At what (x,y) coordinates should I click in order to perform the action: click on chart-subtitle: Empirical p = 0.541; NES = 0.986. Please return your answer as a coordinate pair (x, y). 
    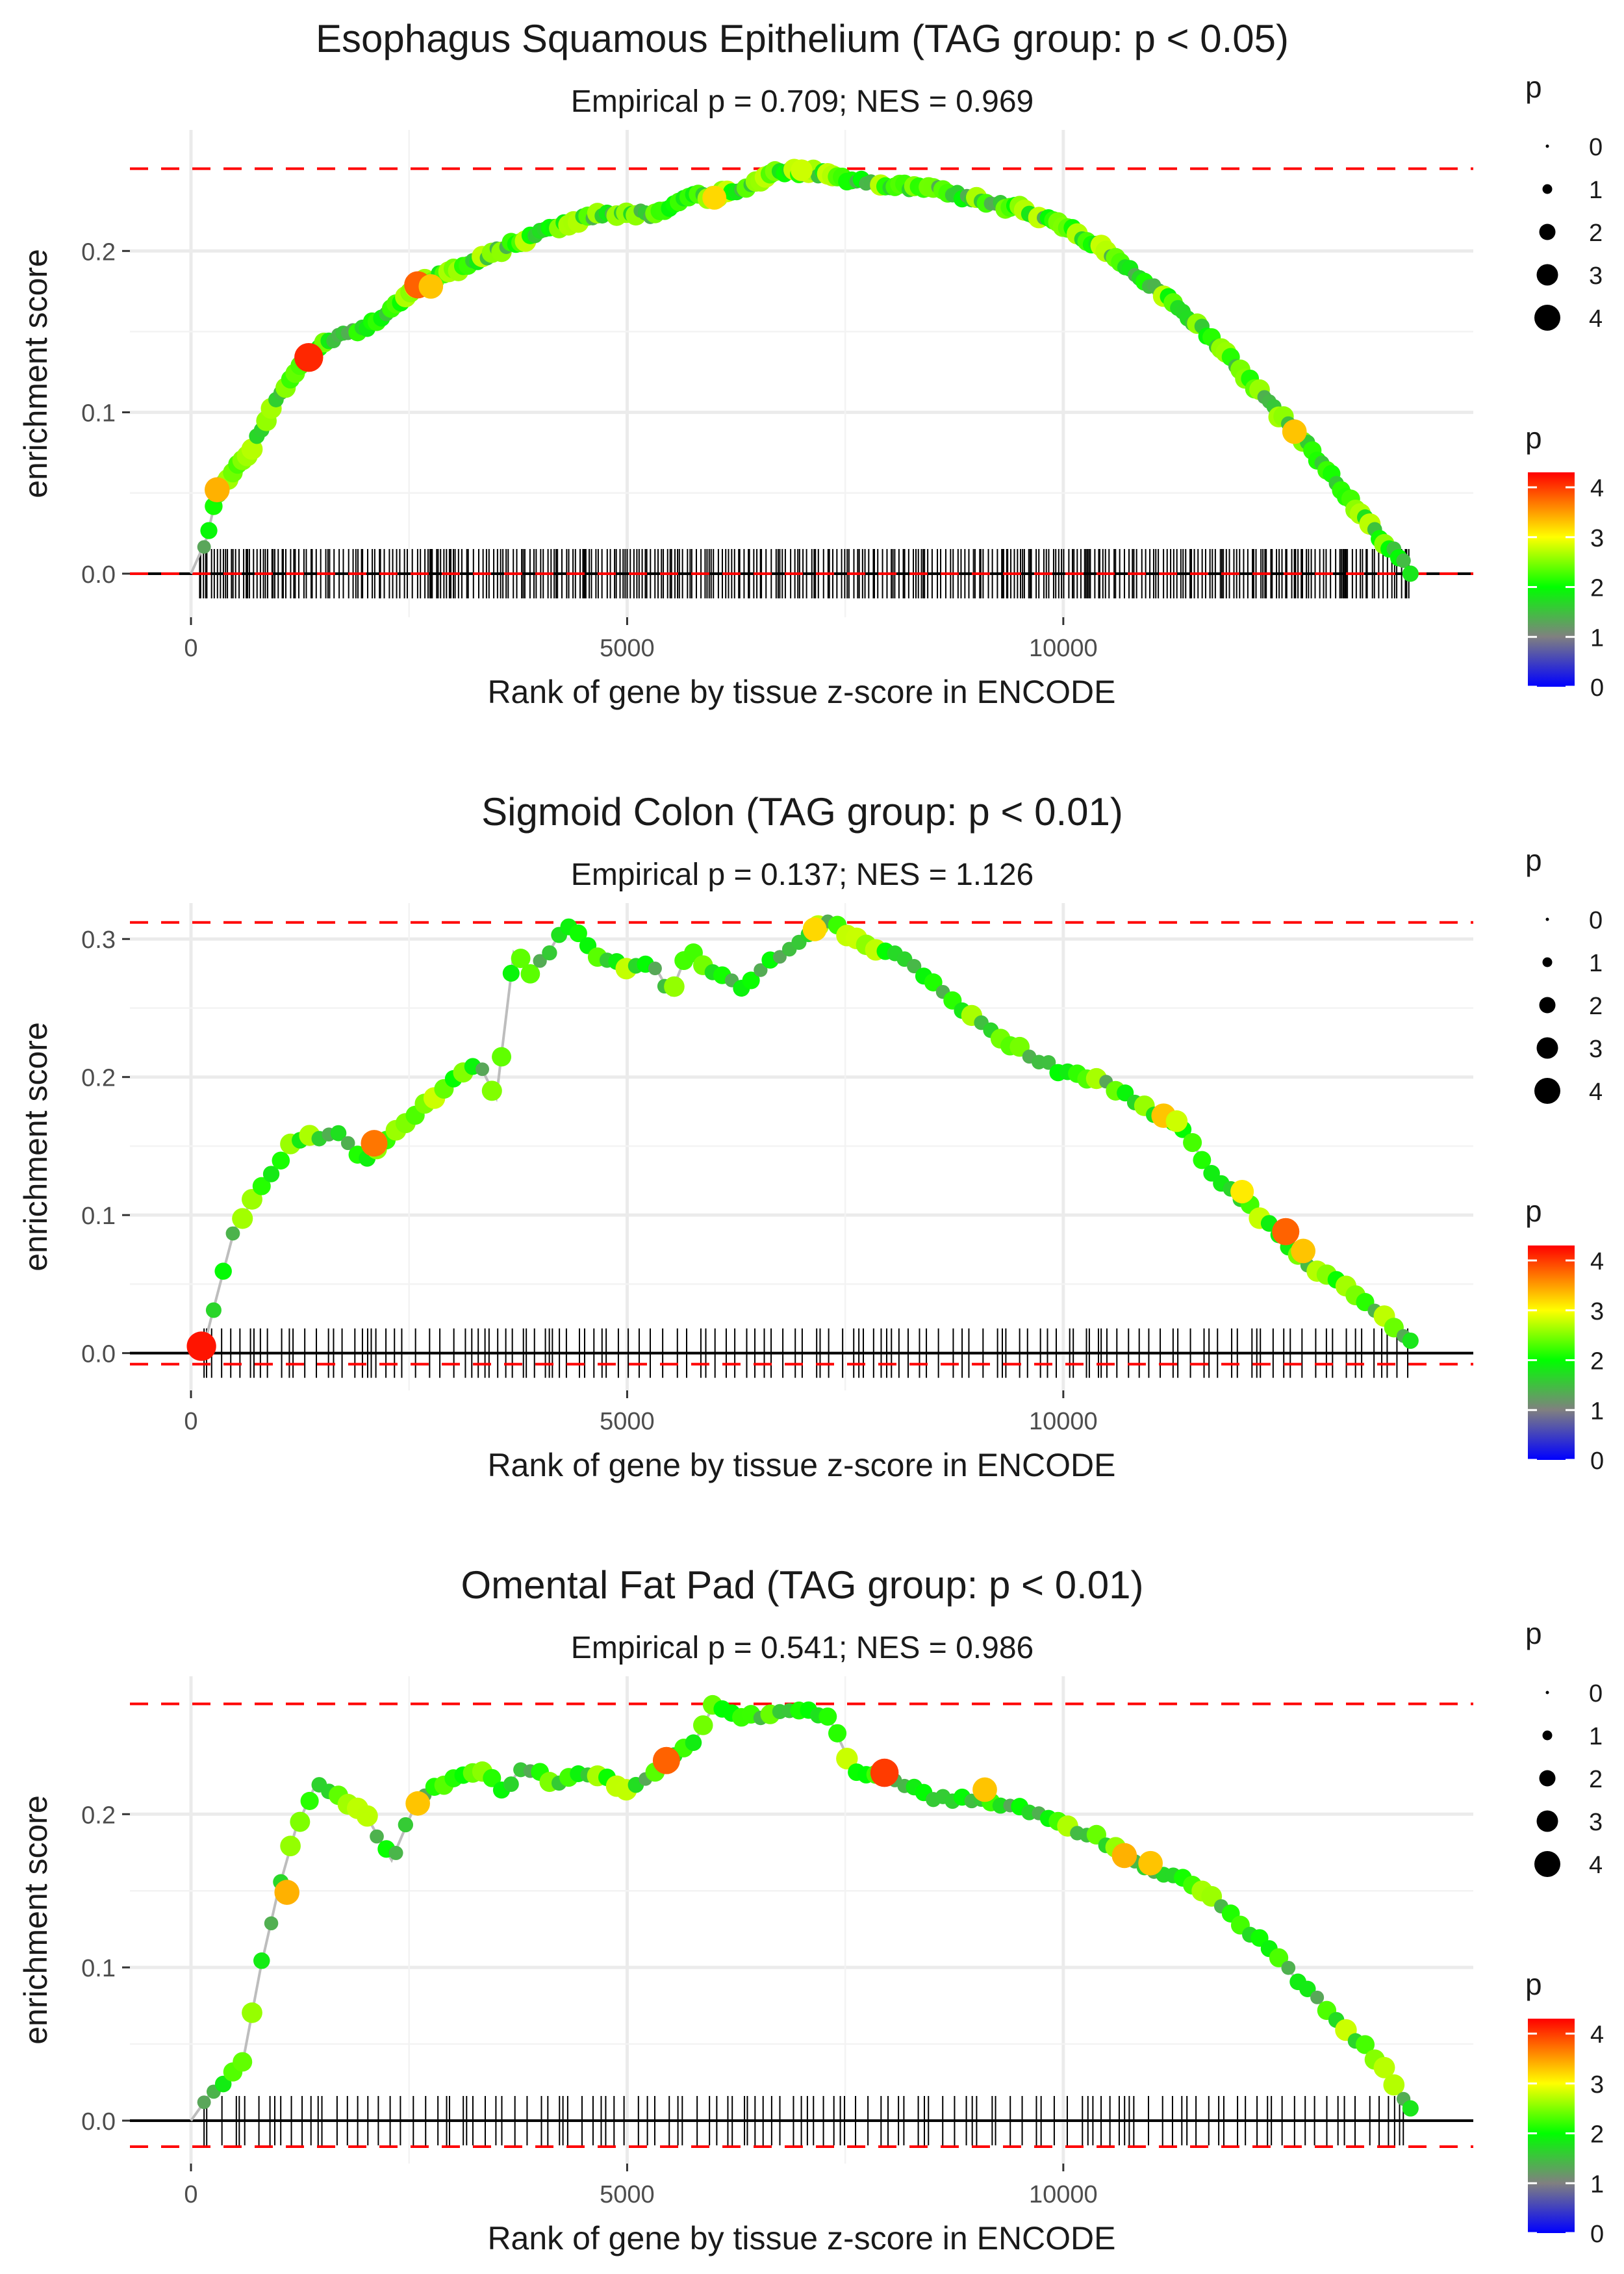
    Looking at the image, I should click on (802, 1648).